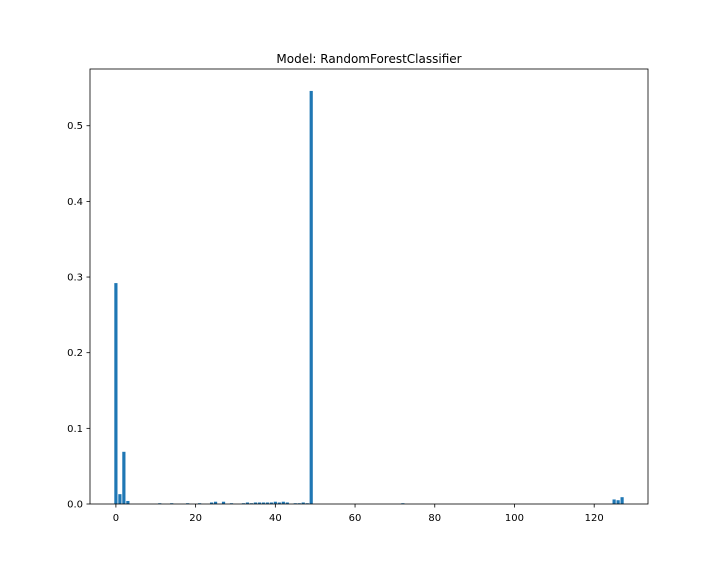  Describe the element at coordinates (514, 518) in the screenshot. I see `x-tick-label: 100` at that location.